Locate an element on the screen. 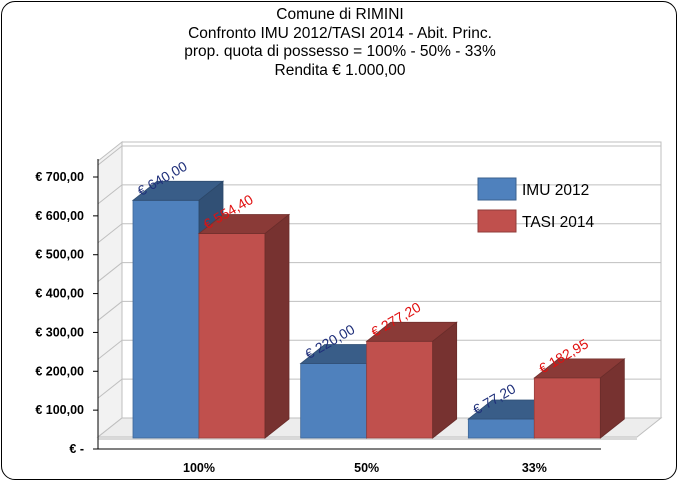 The image size is (680, 483). x-tick-label-2: 33% is located at coordinates (534, 468).